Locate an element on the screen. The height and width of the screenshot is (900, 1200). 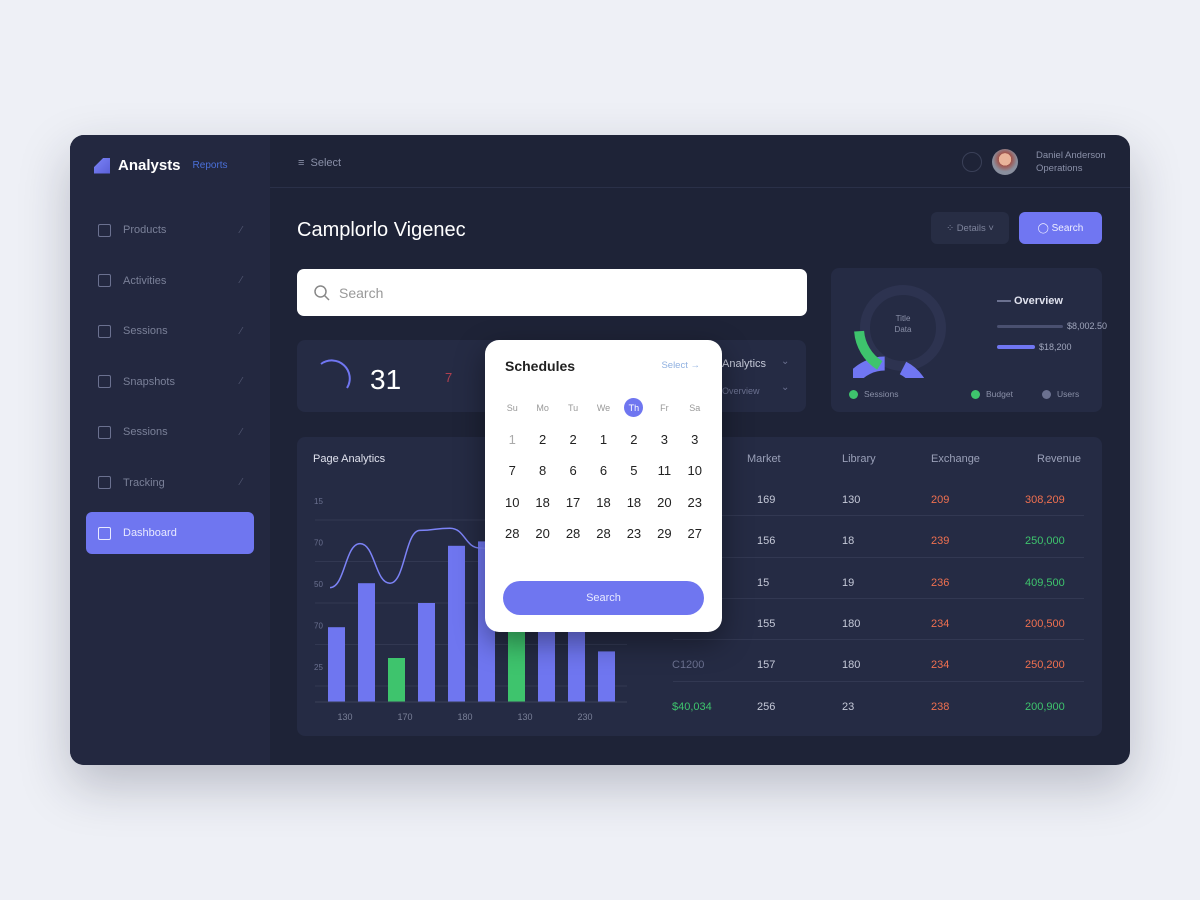
calendar-title: Schedules is located at coordinates (540, 366).